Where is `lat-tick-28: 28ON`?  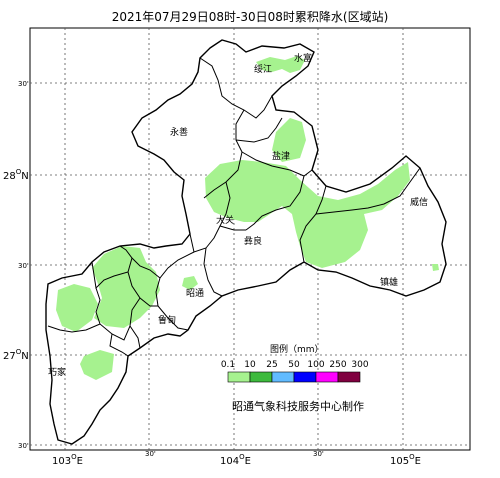
lat-tick-28: 28ON is located at coordinates (16, 175).